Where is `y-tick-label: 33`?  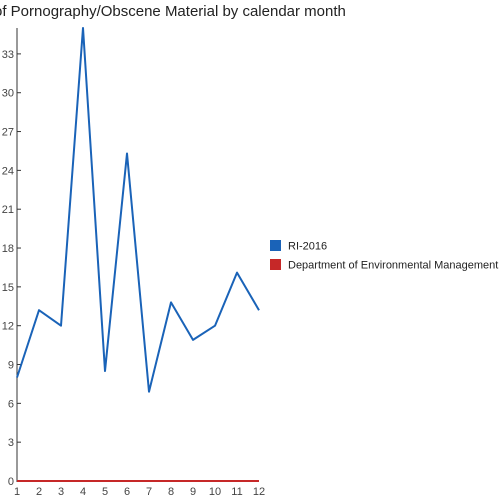 y-tick-label: 33 is located at coordinates (8, 55).